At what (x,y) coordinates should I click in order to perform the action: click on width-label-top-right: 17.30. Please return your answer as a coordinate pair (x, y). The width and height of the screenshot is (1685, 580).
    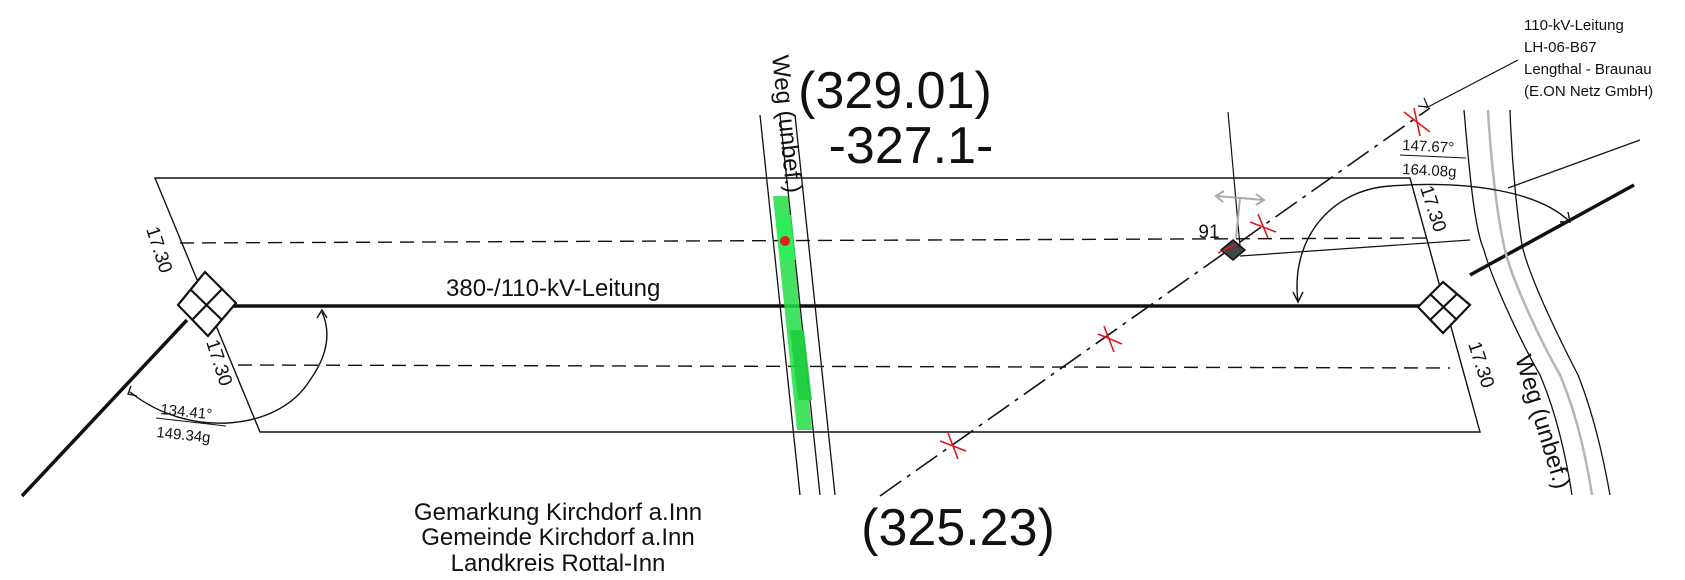
    Looking at the image, I should click on (1432, 209).